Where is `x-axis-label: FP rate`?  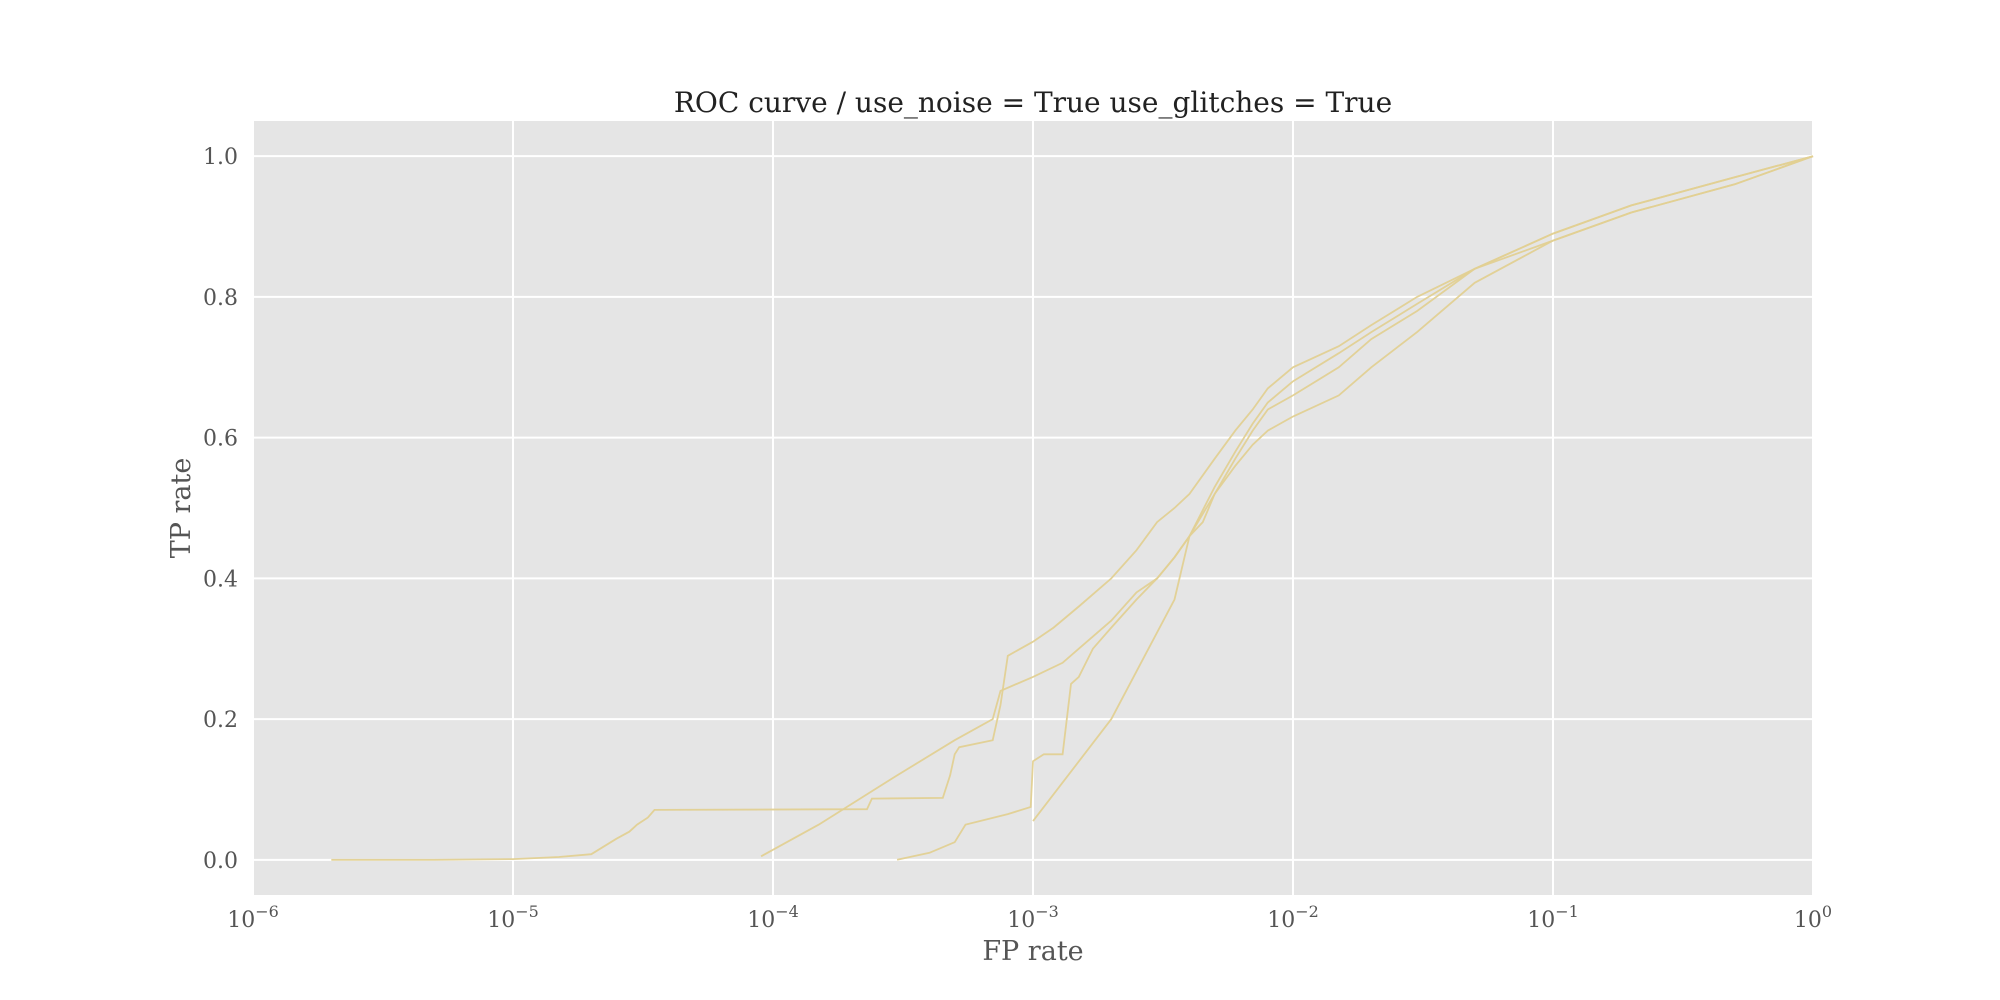 x-axis-label: FP rate is located at coordinates (1032, 951).